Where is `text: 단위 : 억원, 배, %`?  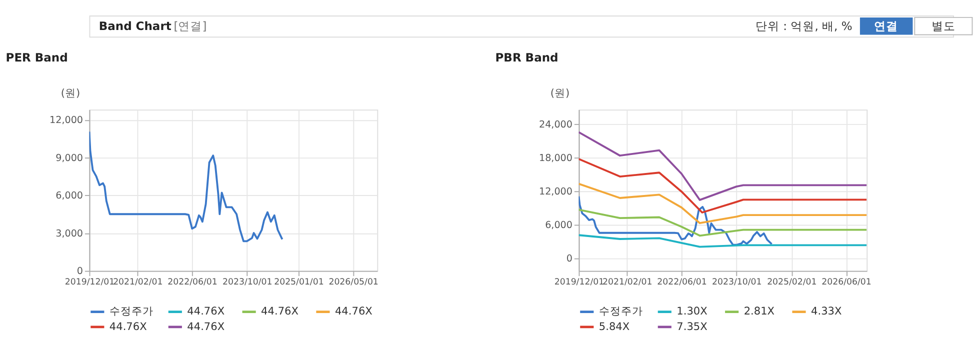
text: 단위 : 억원, 배, % is located at coordinates (804, 25).